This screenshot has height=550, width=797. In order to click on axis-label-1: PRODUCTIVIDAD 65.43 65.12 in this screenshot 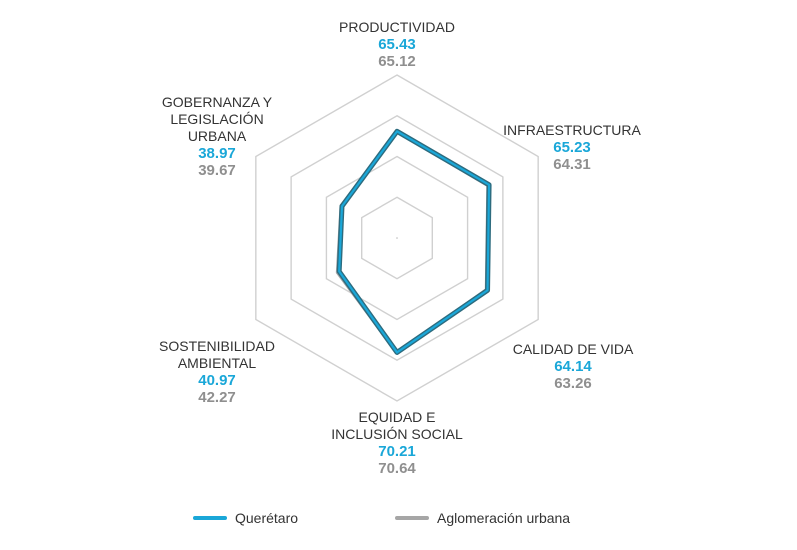, I will do `click(397, 44)`.